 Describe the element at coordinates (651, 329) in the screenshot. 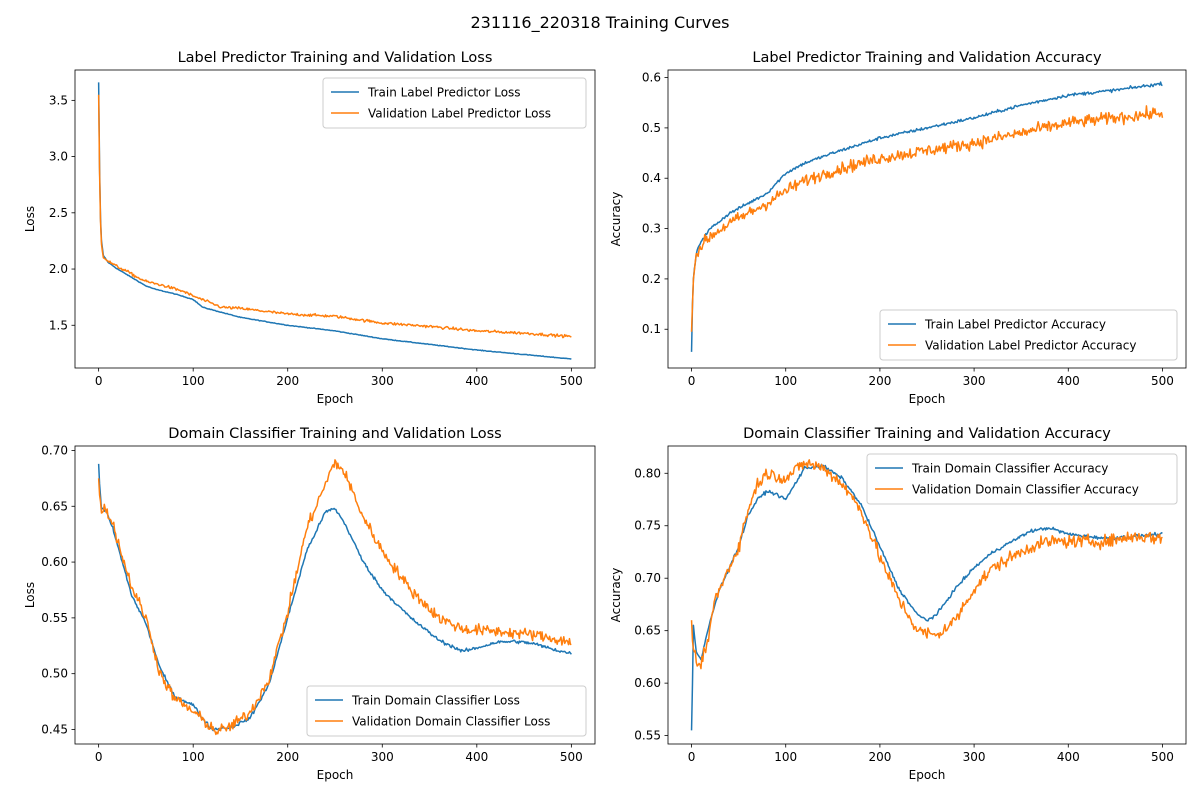

I see `y-tick-label: 0.1` at that location.